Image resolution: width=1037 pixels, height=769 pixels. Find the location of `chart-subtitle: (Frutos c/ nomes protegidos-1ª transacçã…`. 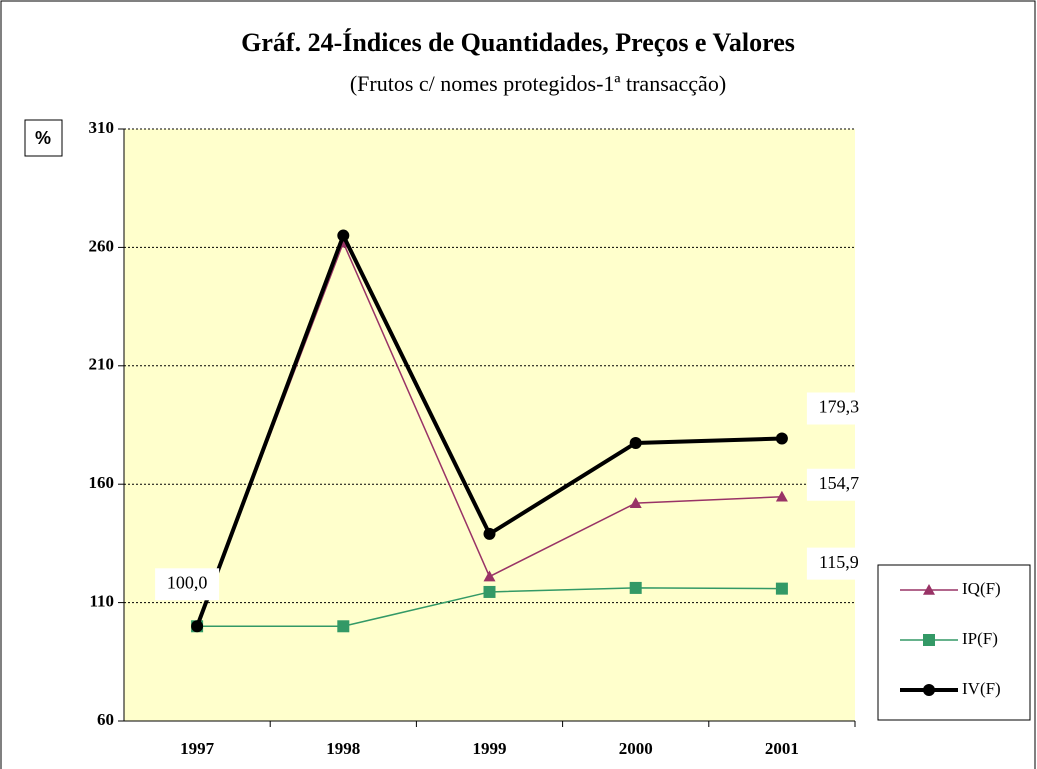

chart-subtitle: (Frutos c/ nomes protegidos-1ª transacçã… is located at coordinates (538, 83).